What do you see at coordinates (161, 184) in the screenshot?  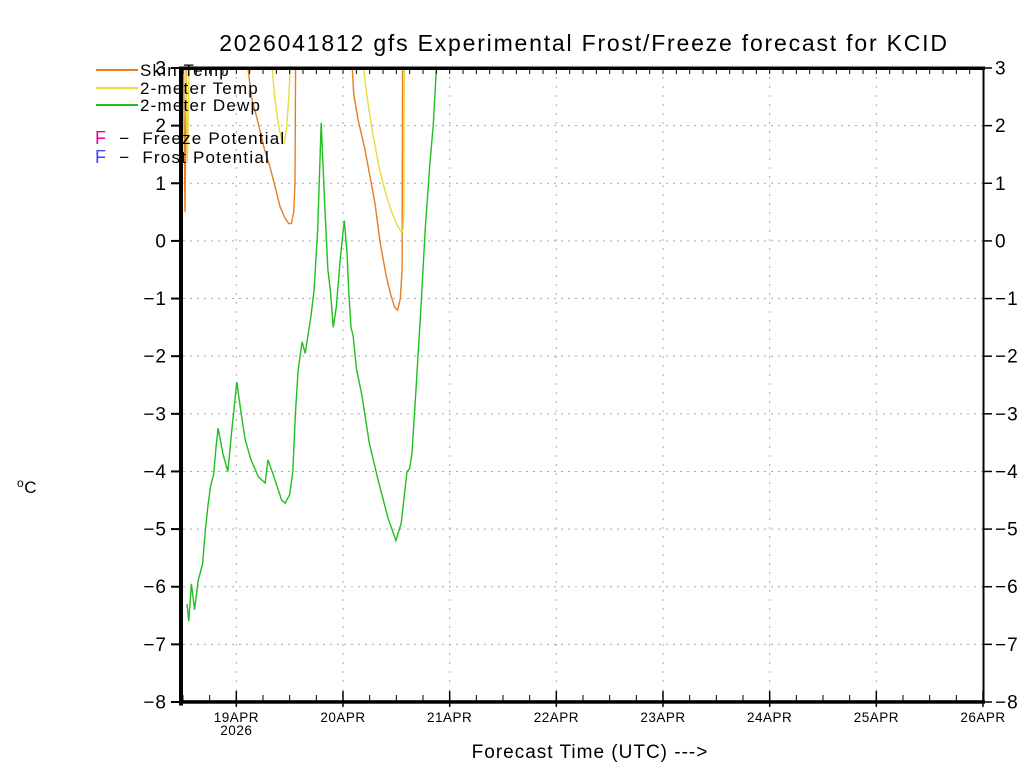 I see `y-tick-label-left: 1` at bounding box center [161, 184].